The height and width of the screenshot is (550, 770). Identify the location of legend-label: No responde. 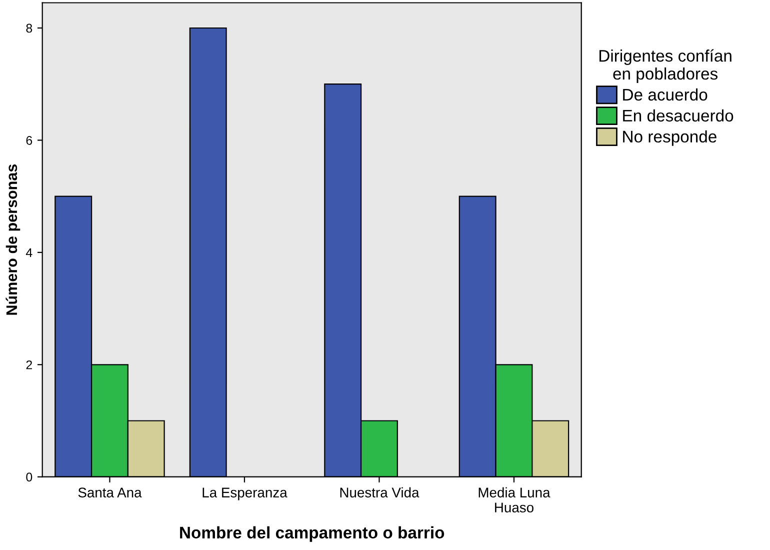
(669, 138).